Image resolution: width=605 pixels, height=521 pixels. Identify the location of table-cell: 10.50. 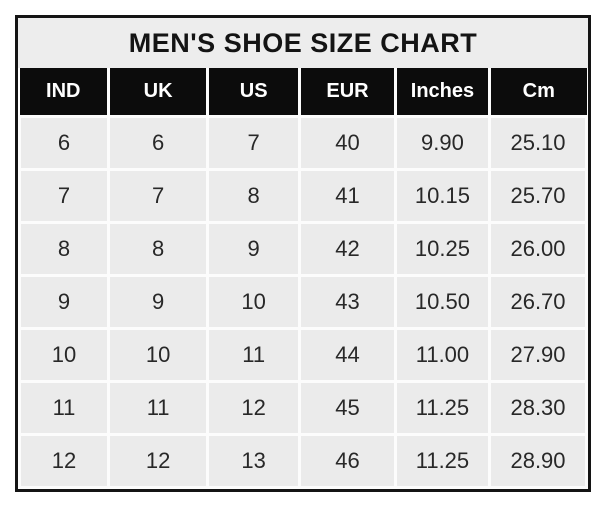
(442, 302).